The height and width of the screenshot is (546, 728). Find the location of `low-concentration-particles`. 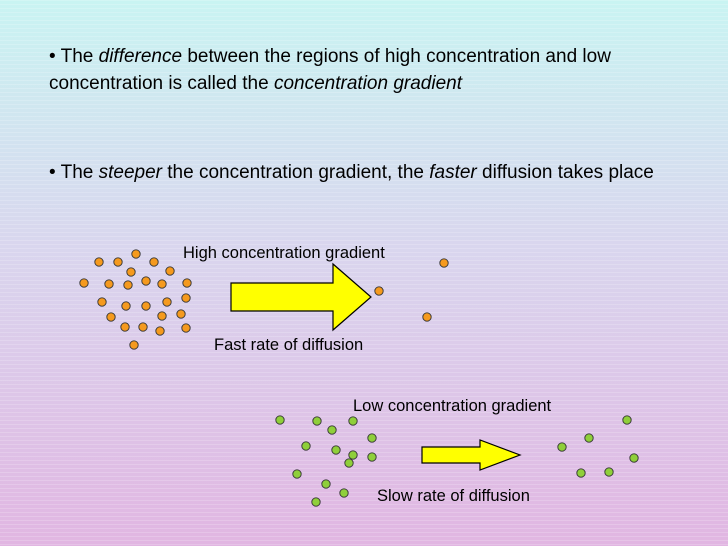

low-concentration-particles is located at coordinates (457, 461).